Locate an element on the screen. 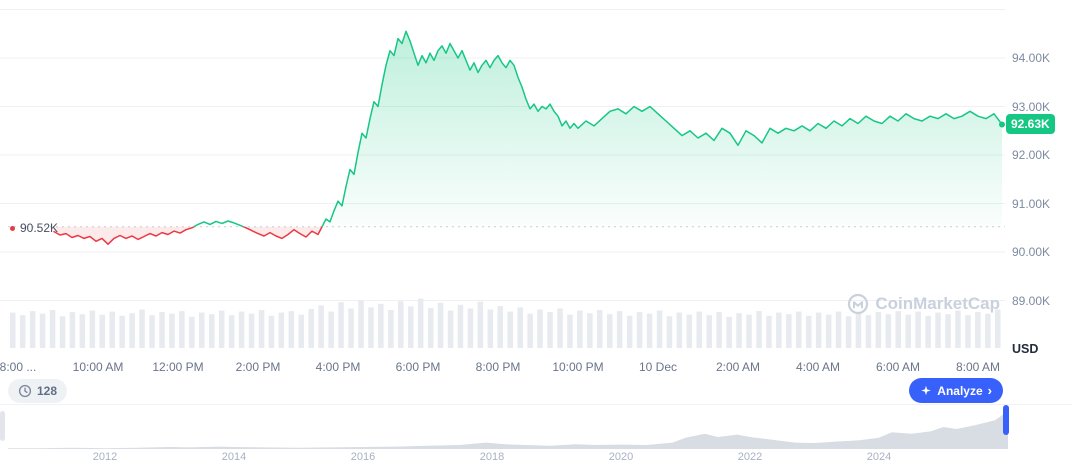  baseline-price-label: 90.52K is located at coordinates (34, 228).